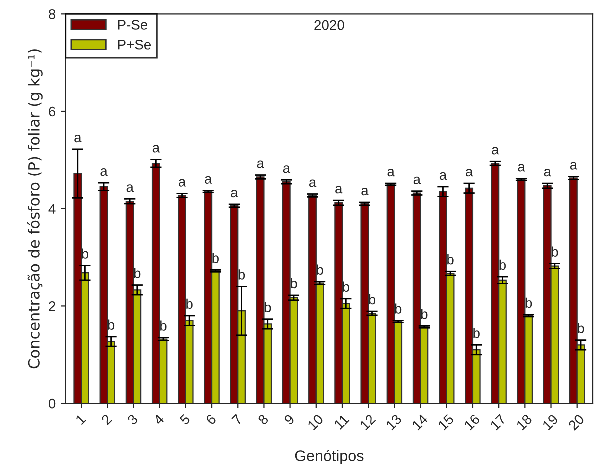  Describe the element at coordinates (264, 420) in the screenshot. I see `x-tick-label: 8` at that location.